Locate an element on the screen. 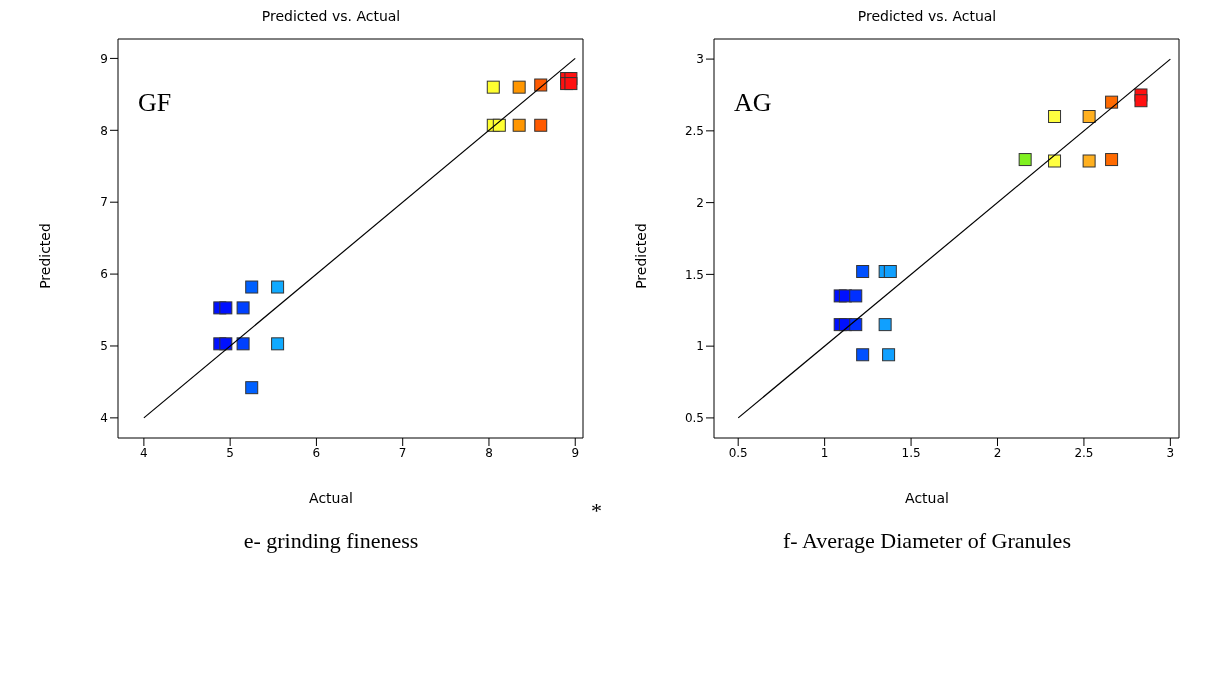  y-tick-label: 1.5 is located at coordinates (694, 274).